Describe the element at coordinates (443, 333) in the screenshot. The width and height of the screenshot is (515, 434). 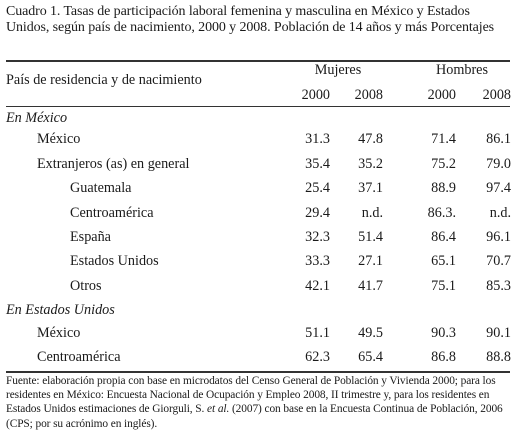
I see `table-cell: 90.3` at that location.